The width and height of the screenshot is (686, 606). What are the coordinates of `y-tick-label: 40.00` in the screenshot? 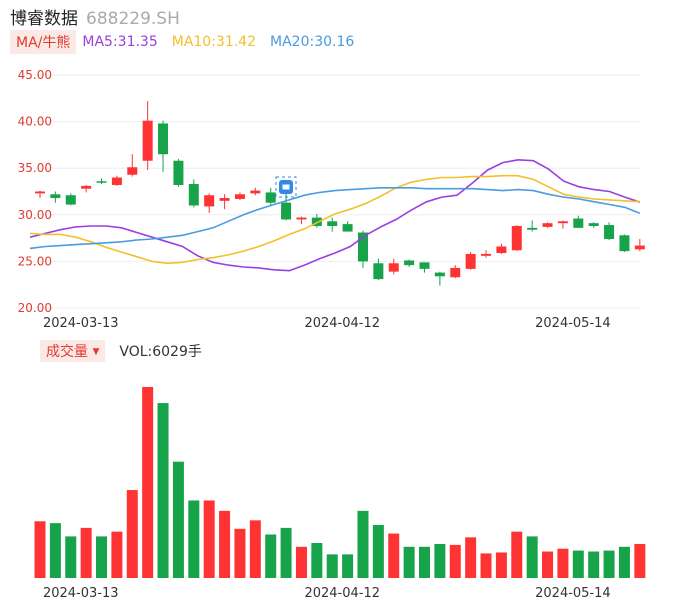 It's located at (35, 122).